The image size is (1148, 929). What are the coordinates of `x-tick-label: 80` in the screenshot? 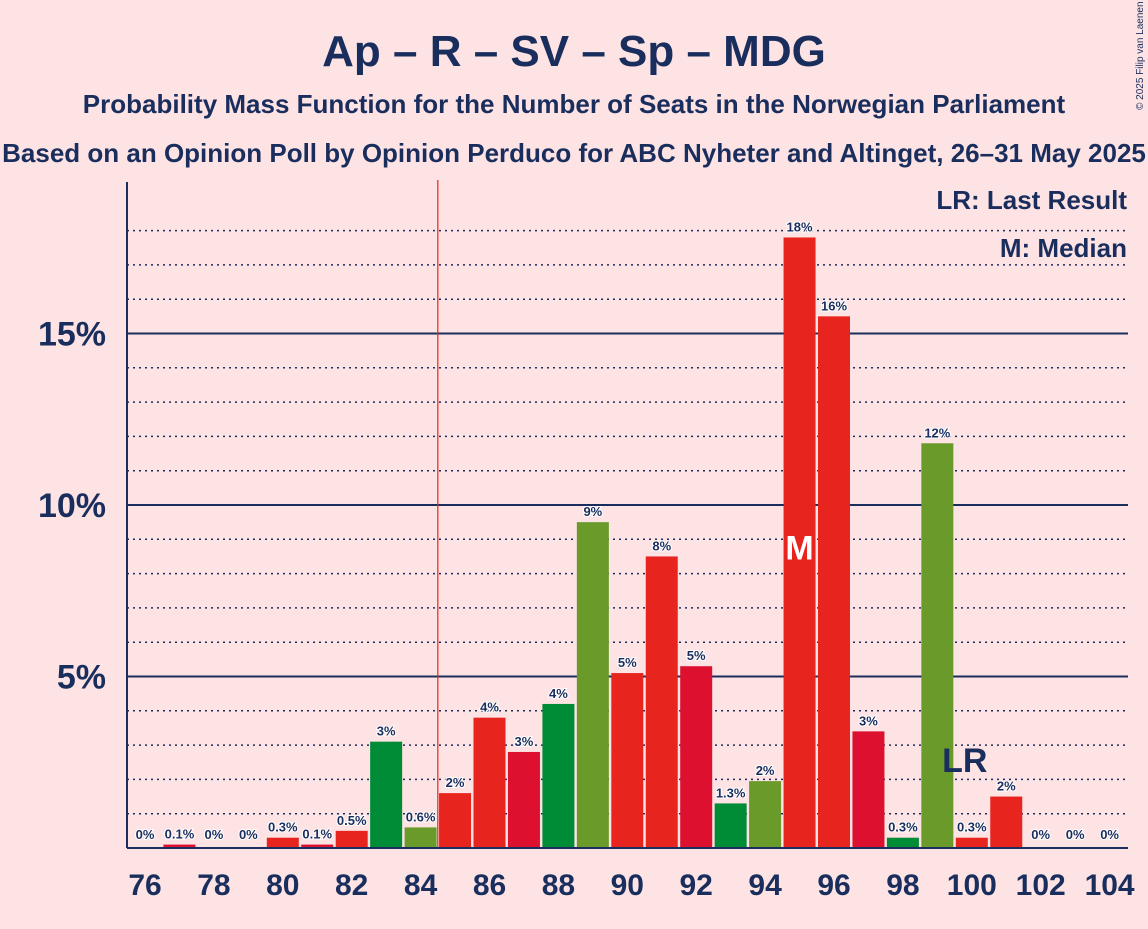 It's located at (282, 885).